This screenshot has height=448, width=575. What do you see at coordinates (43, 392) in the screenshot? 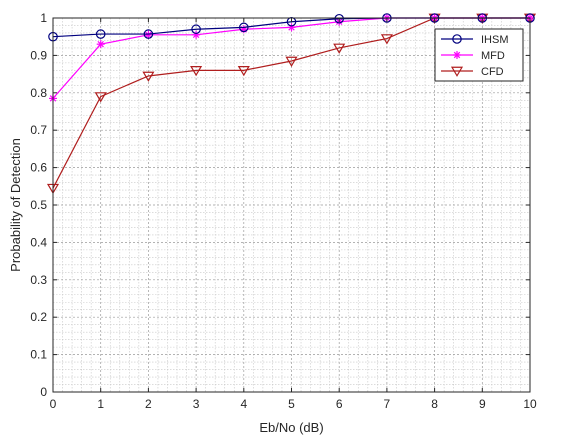
I see `y-tick-label: 0` at bounding box center [43, 392].